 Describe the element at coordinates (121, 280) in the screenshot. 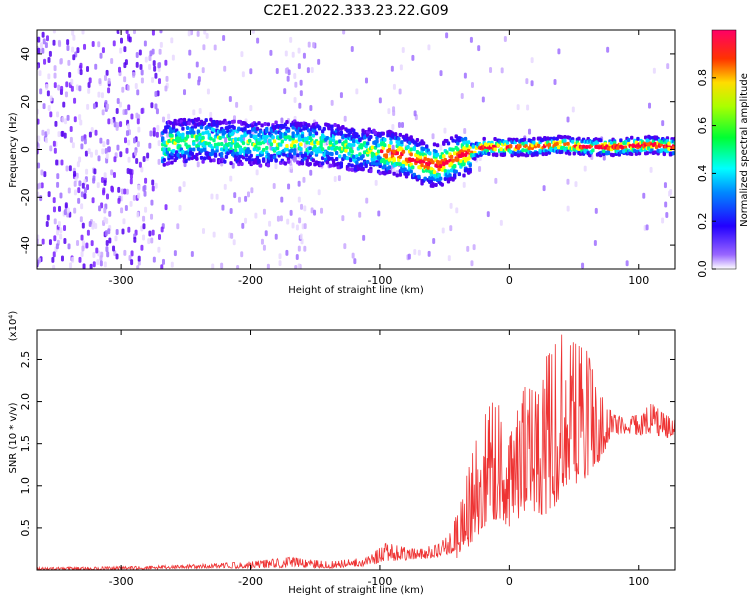

I see `spectrogram-xtick-label: -300` at that location.